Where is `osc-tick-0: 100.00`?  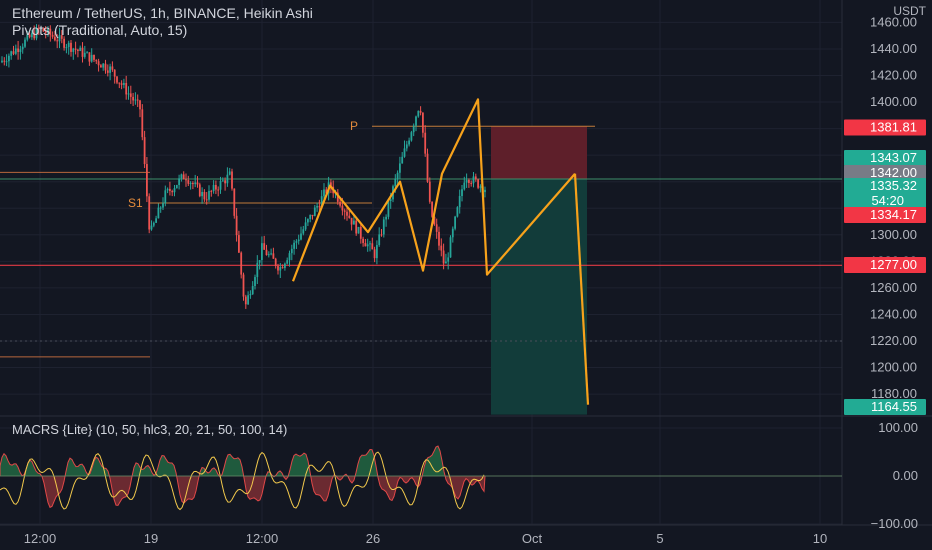
osc-tick-0: 100.00 is located at coordinates (898, 427).